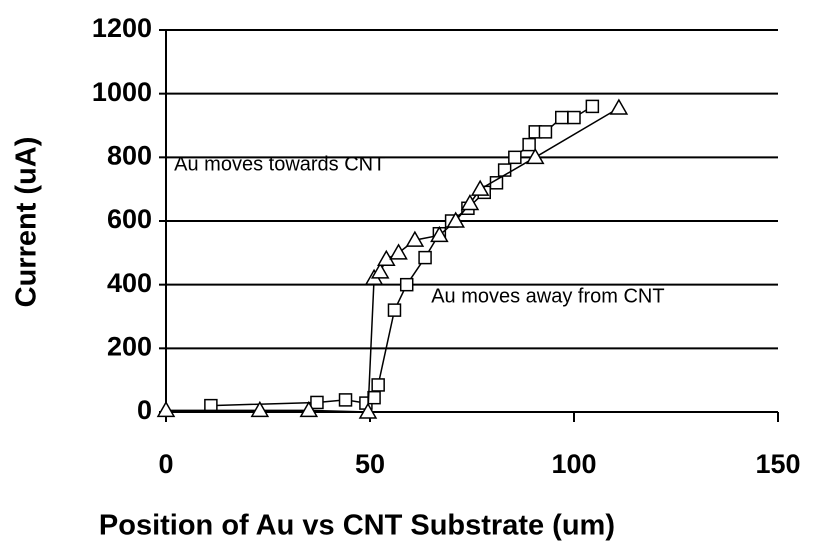 This screenshot has width=814, height=556. I want to click on x-axis-label: Position of Au vs CNT Substrate (um), so click(357, 526).